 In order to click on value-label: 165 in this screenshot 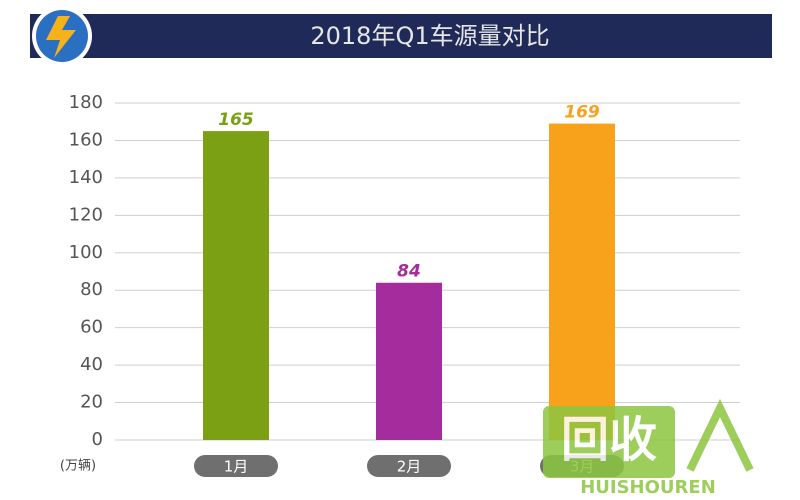, I will do `click(236, 120)`.